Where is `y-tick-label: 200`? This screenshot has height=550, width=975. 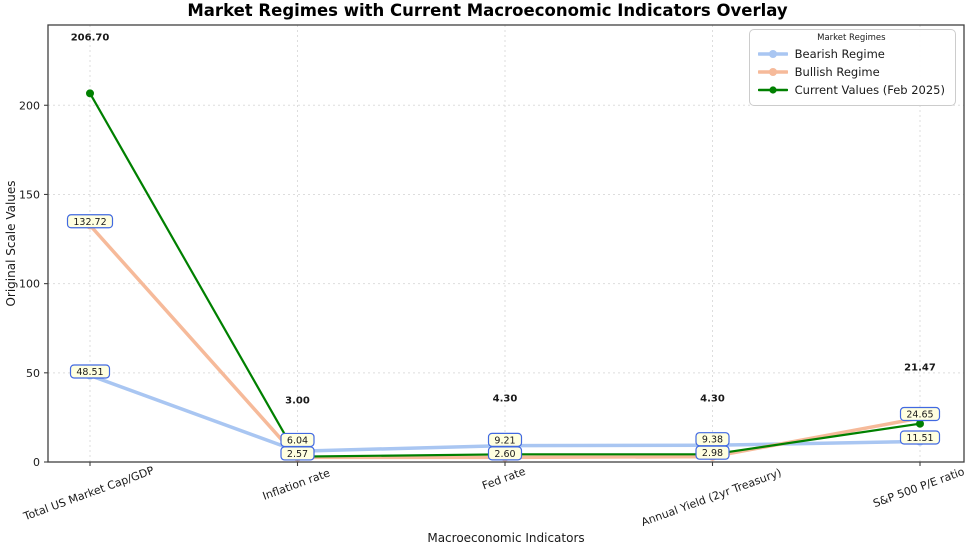
y-tick-label: 200 is located at coordinates (29, 105).